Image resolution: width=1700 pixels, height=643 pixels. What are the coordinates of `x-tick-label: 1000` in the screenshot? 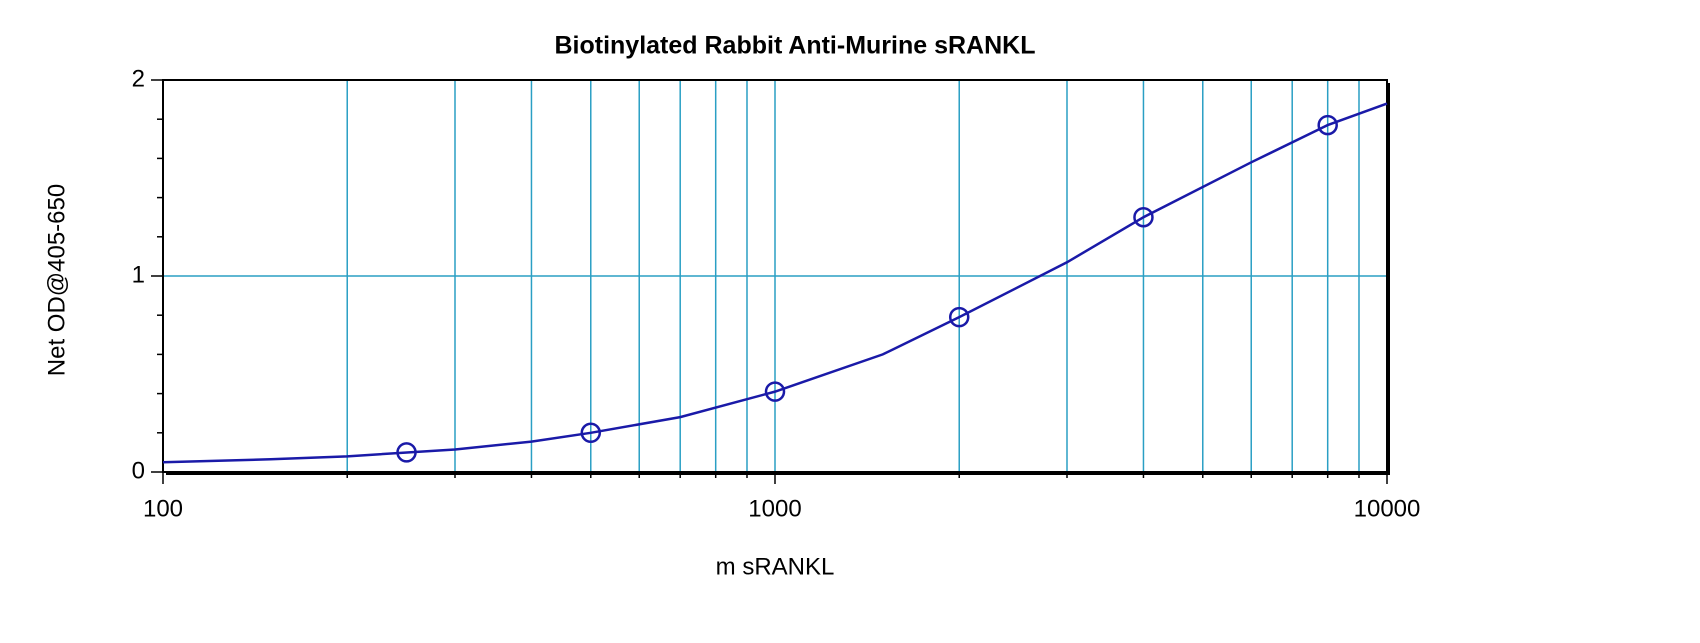 It's located at (774, 508).